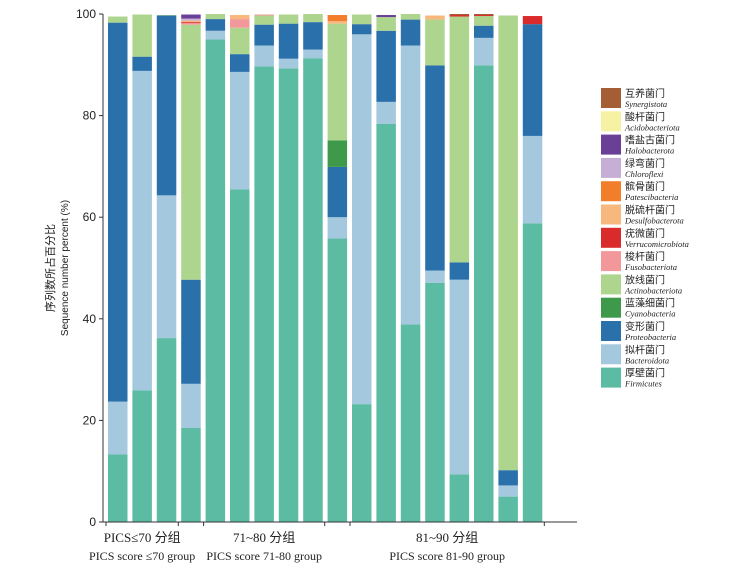 This screenshot has height=572, width=730. What do you see at coordinates (386, 322) in the screenshot?
I see `bar-segment-12-firmicutes` at bounding box center [386, 322].